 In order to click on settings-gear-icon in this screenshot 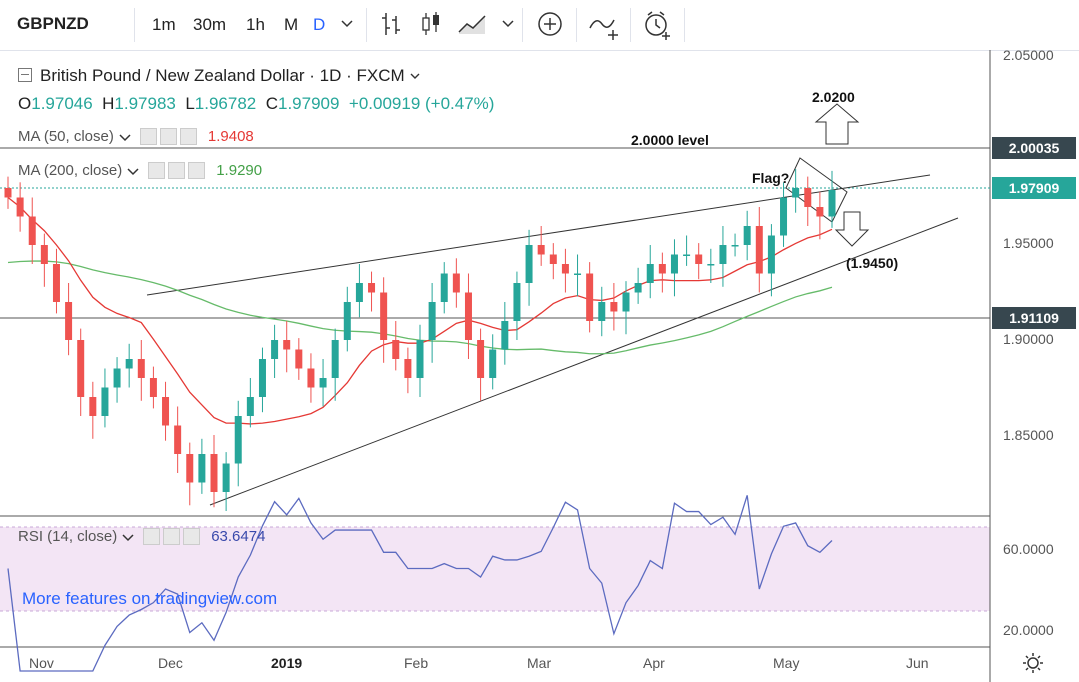, I will do `click(1033, 663)`.